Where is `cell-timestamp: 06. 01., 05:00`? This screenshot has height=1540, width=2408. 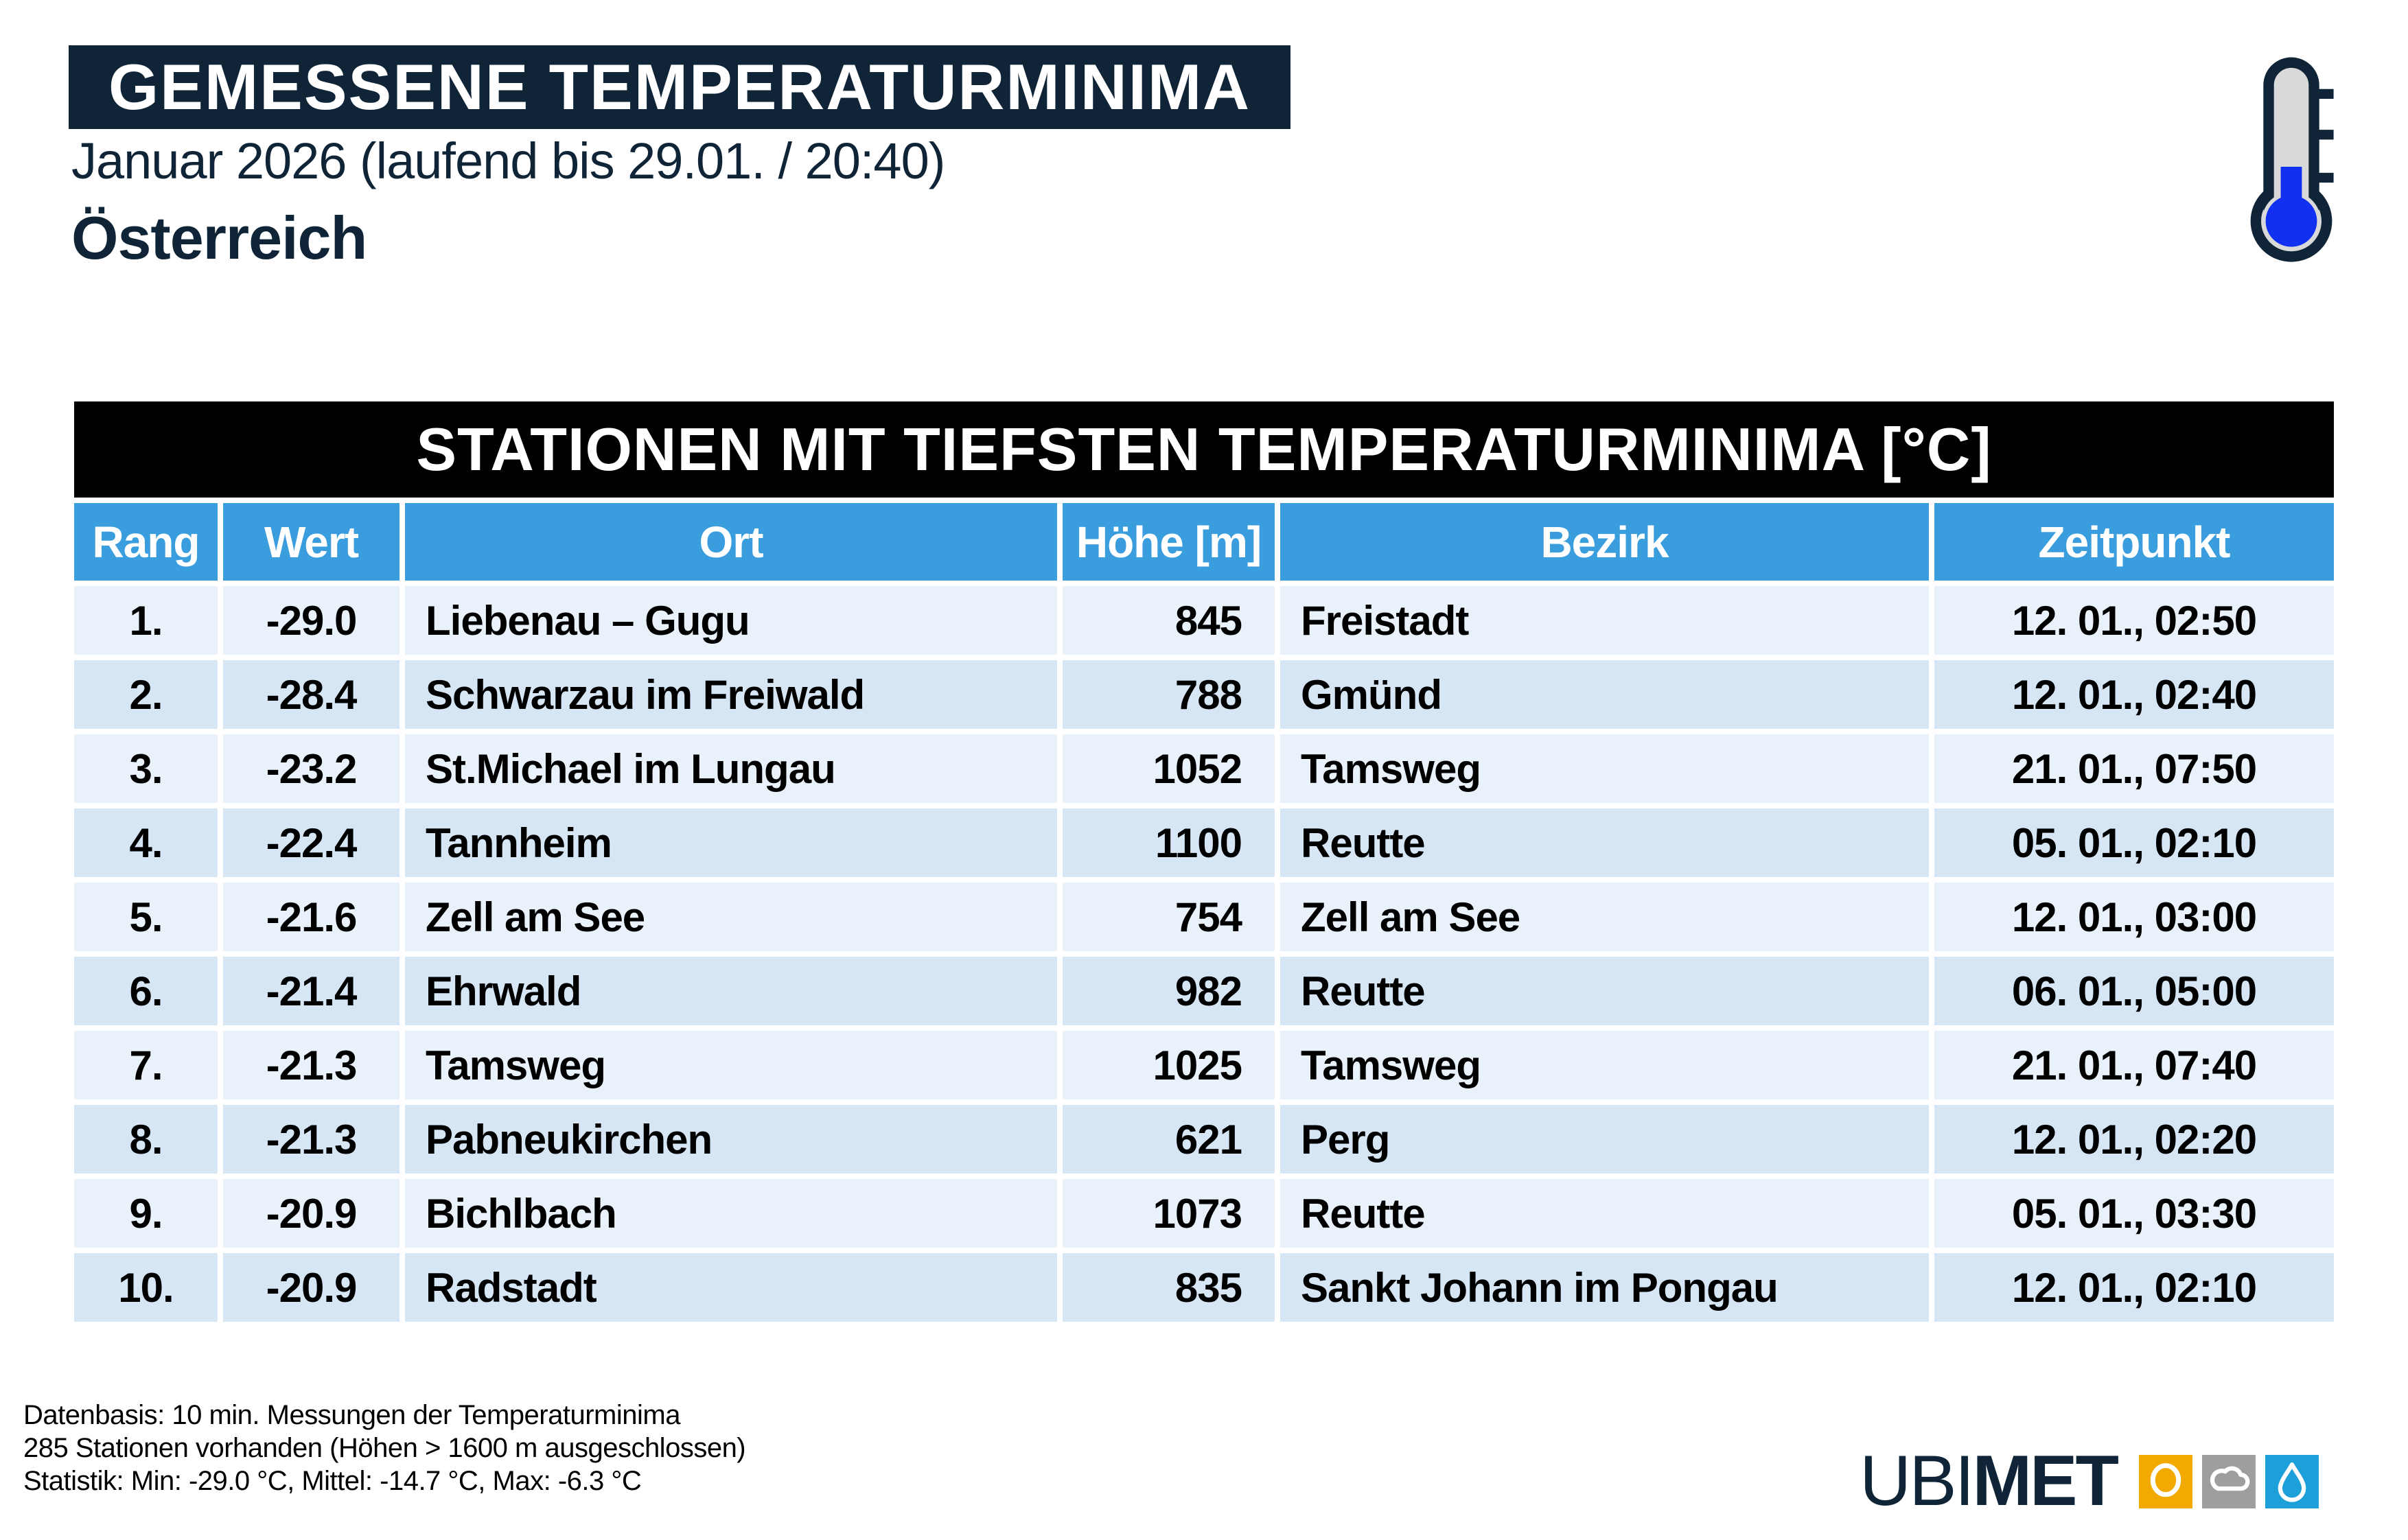
cell-timestamp: 06. 01., 05:00 is located at coordinates (2134, 991).